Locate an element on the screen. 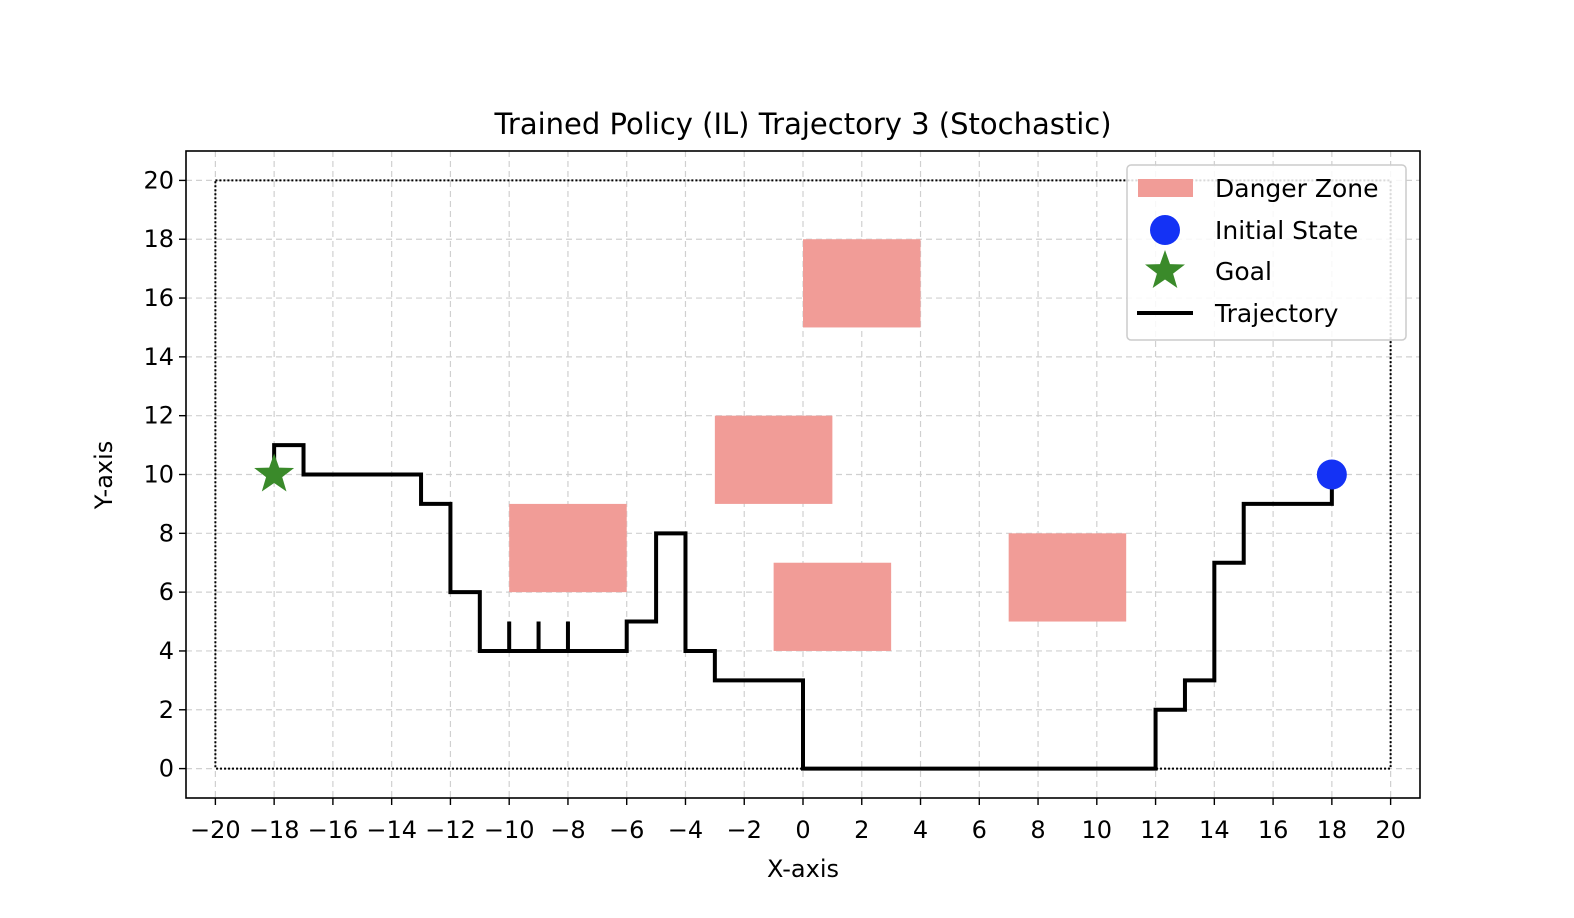  x-tick-label: 2 is located at coordinates (861, 830).